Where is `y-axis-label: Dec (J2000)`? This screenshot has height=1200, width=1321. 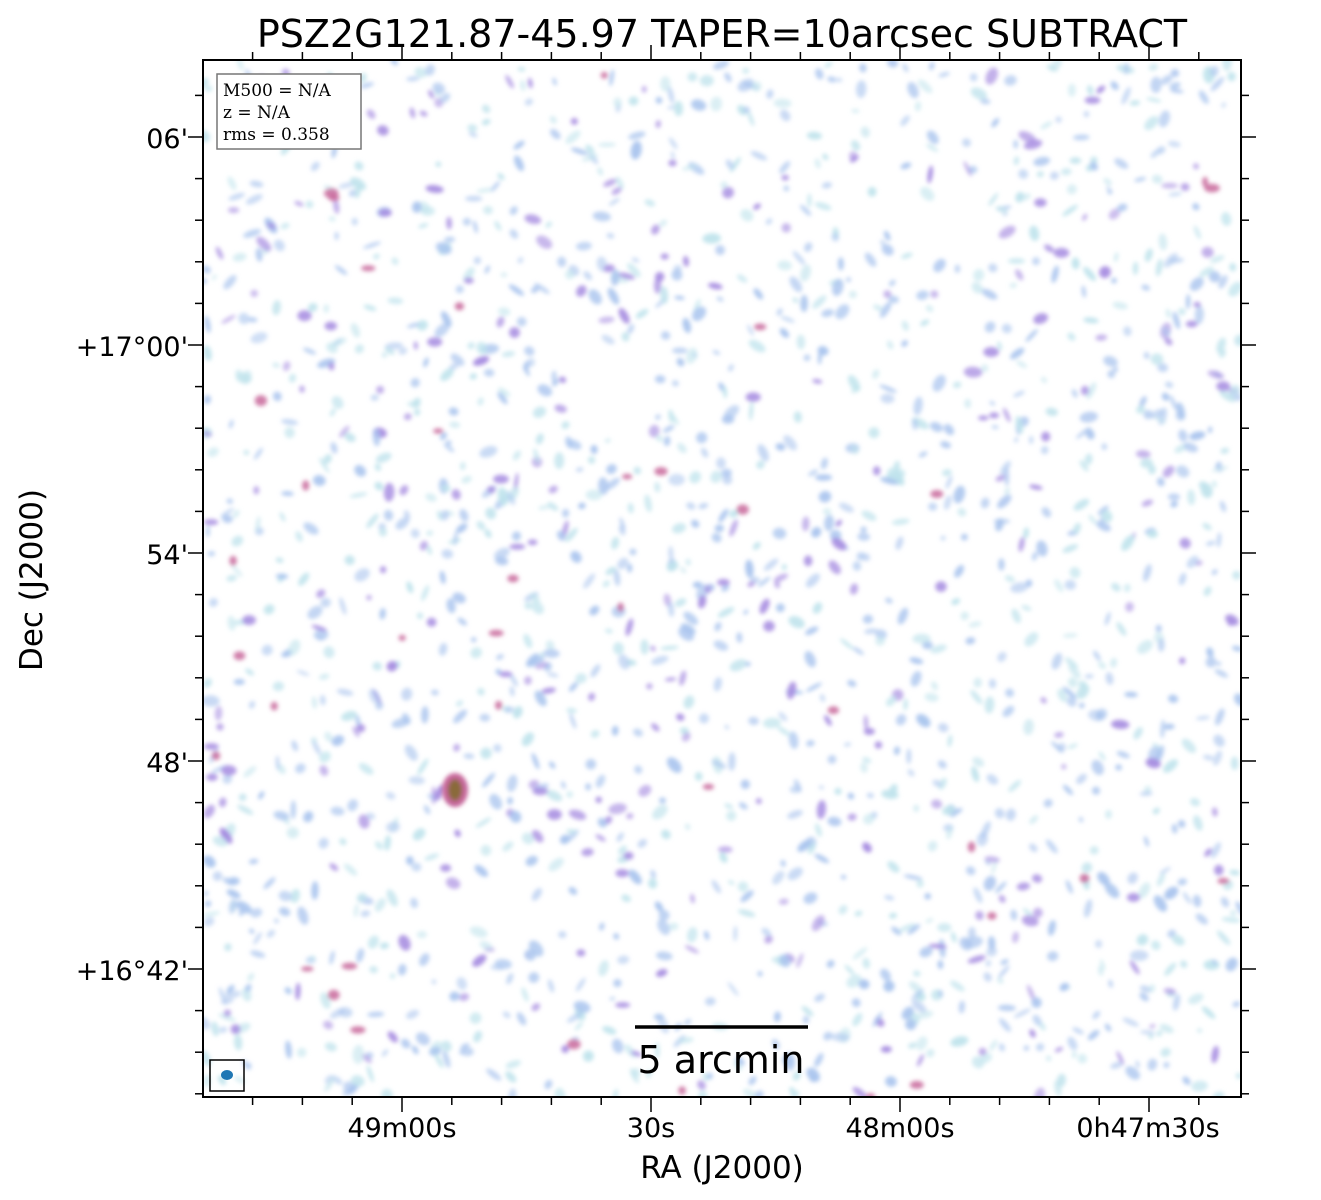 y-axis-label: Dec (J2000) is located at coordinates (32, 580).